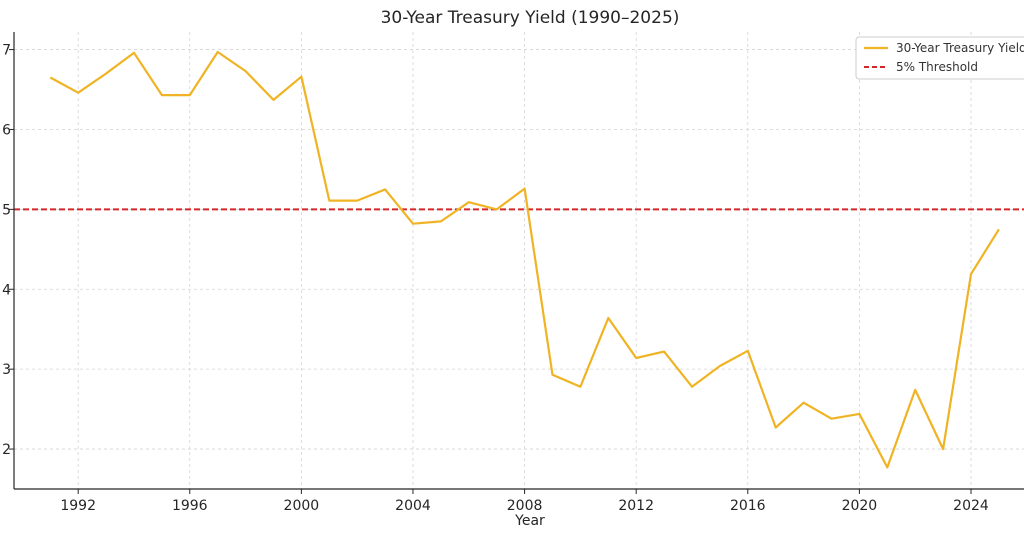  I want to click on y-tick-label: 7, so click(6, 51).